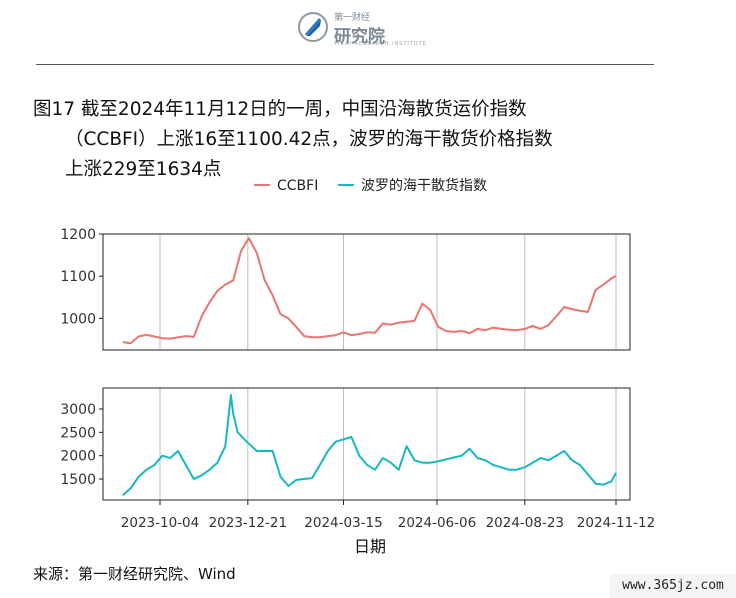 The image size is (736, 598). I want to click on x-tick-label-5: 2024-08-23, so click(525, 523).